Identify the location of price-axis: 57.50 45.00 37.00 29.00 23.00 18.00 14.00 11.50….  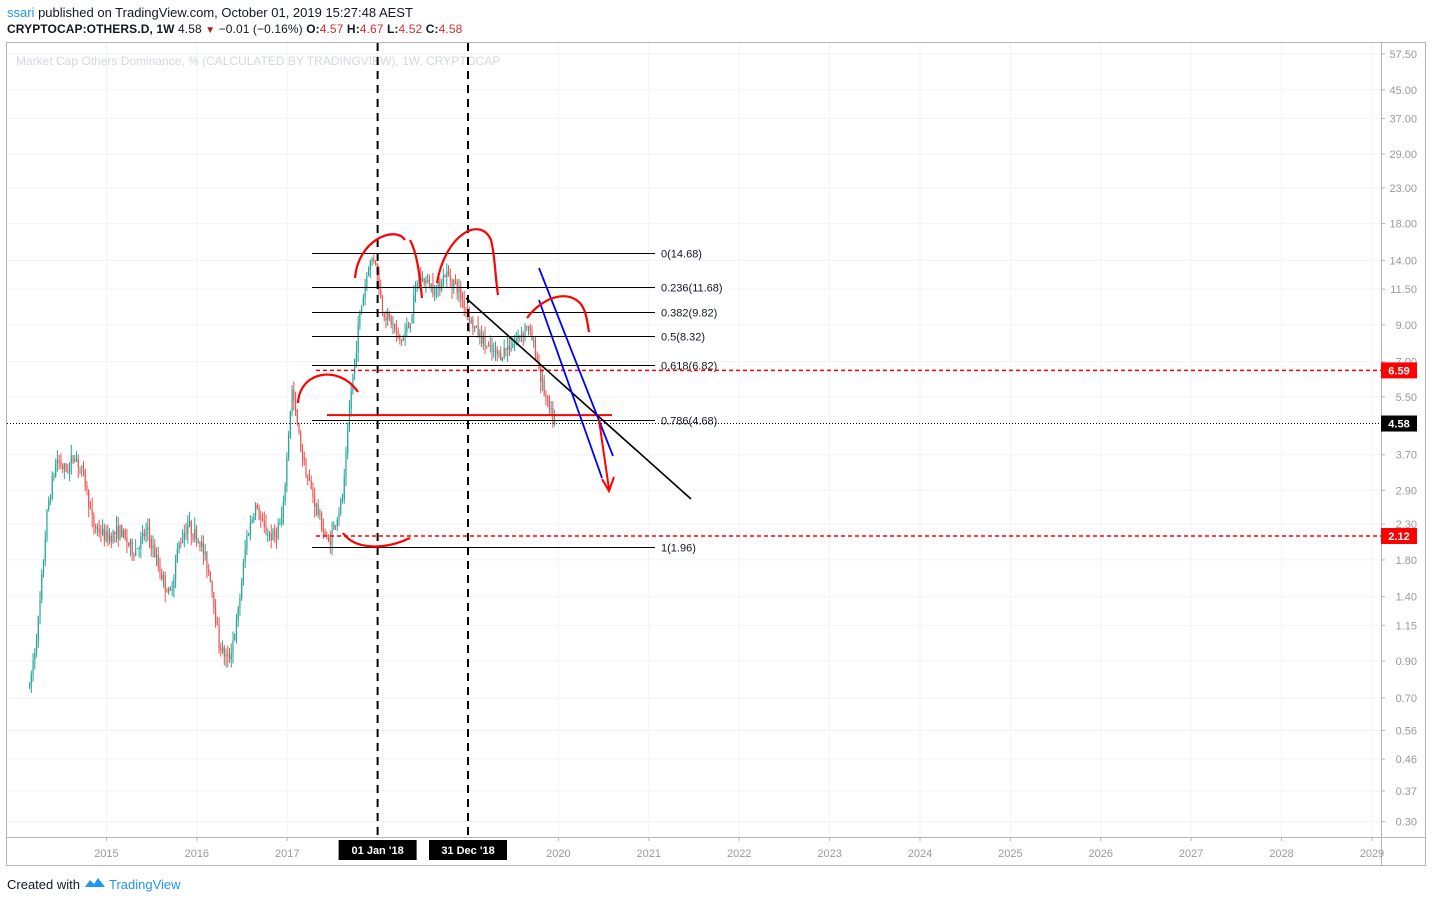
(1399, 439).